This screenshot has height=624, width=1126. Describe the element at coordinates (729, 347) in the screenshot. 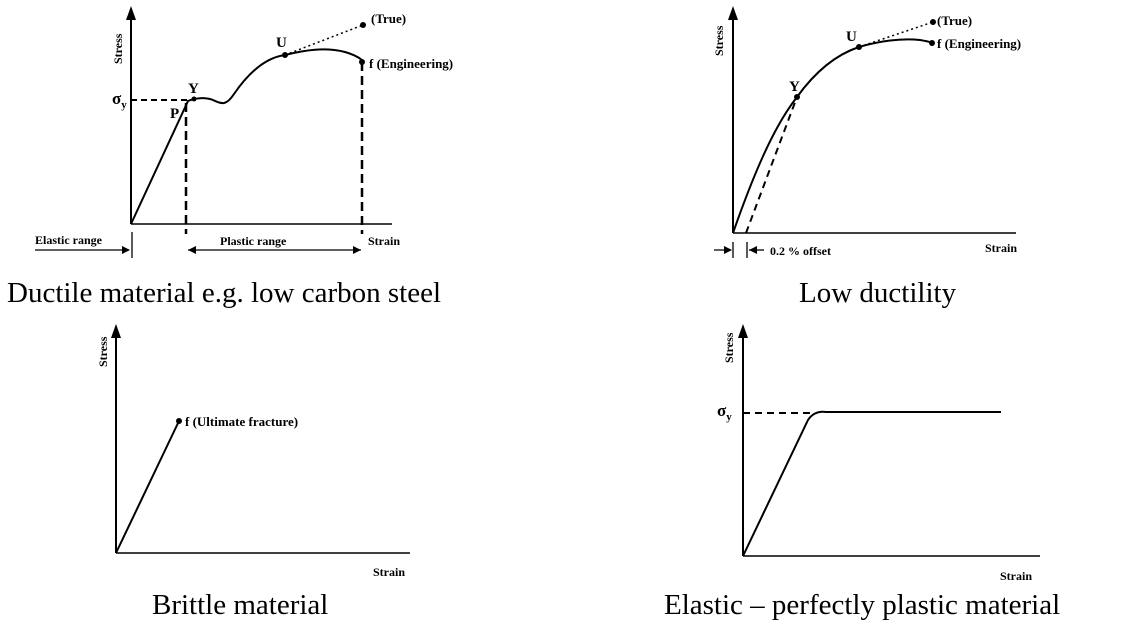

I see `ep-y-axis-label: Stress` at that location.